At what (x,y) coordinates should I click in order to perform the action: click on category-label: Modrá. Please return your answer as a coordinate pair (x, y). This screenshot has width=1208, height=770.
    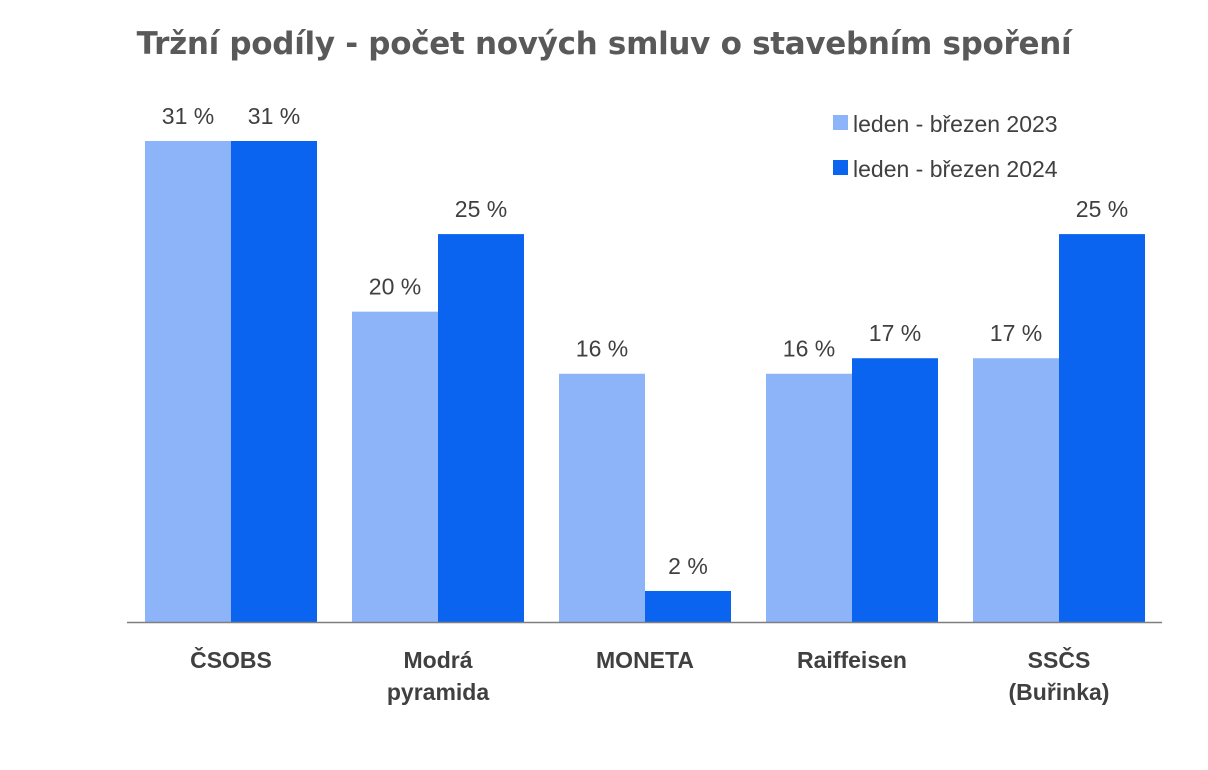
    Looking at the image, I should click on (438, 660).